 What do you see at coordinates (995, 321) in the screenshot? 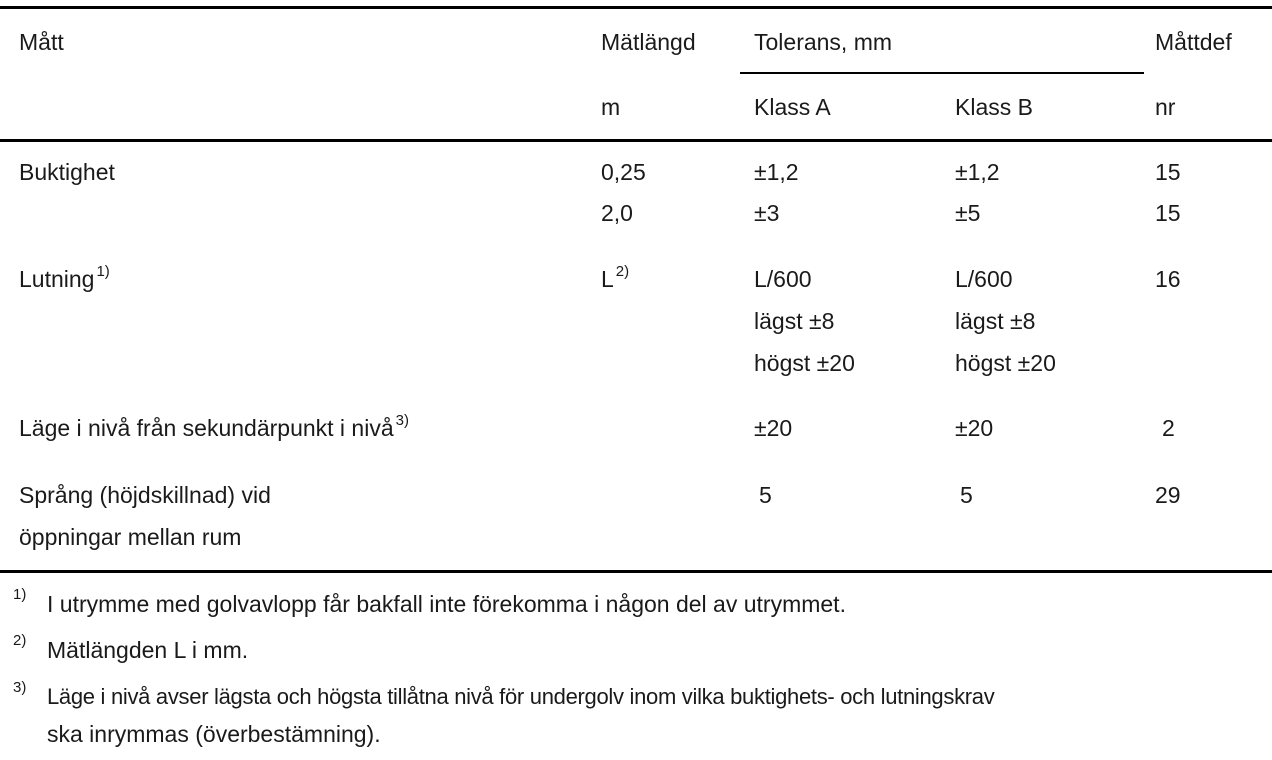
I see `row-lutning-klass-b-2: lägst ±8` at bounding box center [995, 321].